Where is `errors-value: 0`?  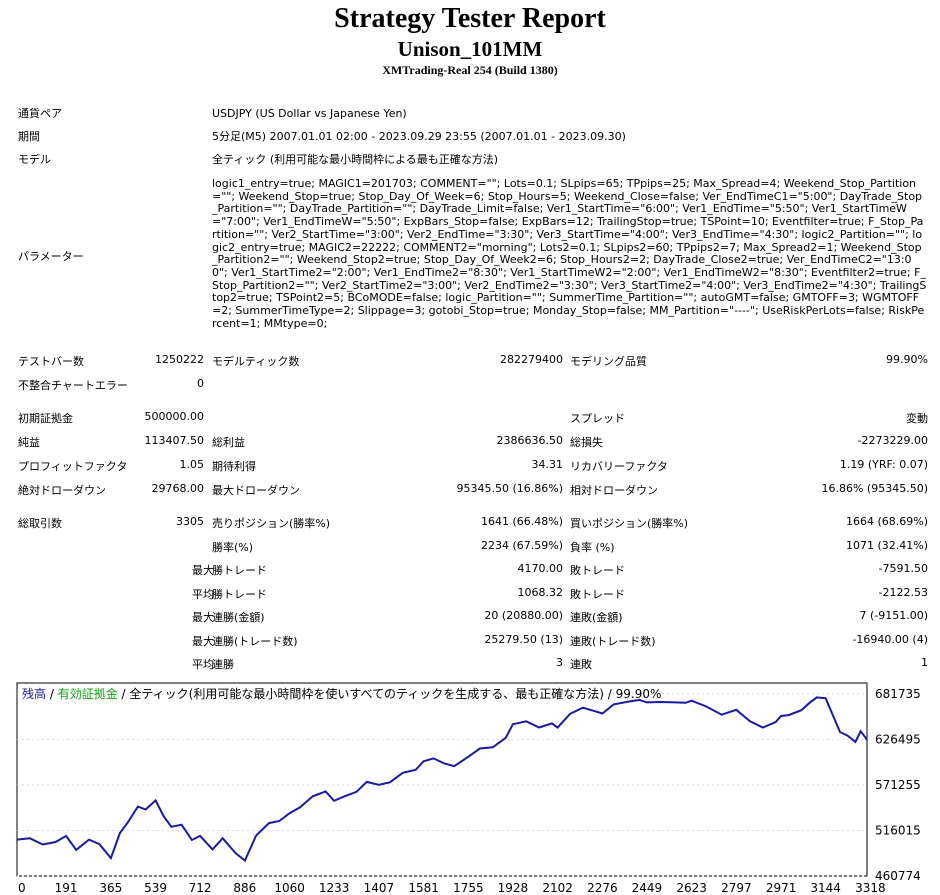
errors-value: 0 is located at coordinates (200, 383).